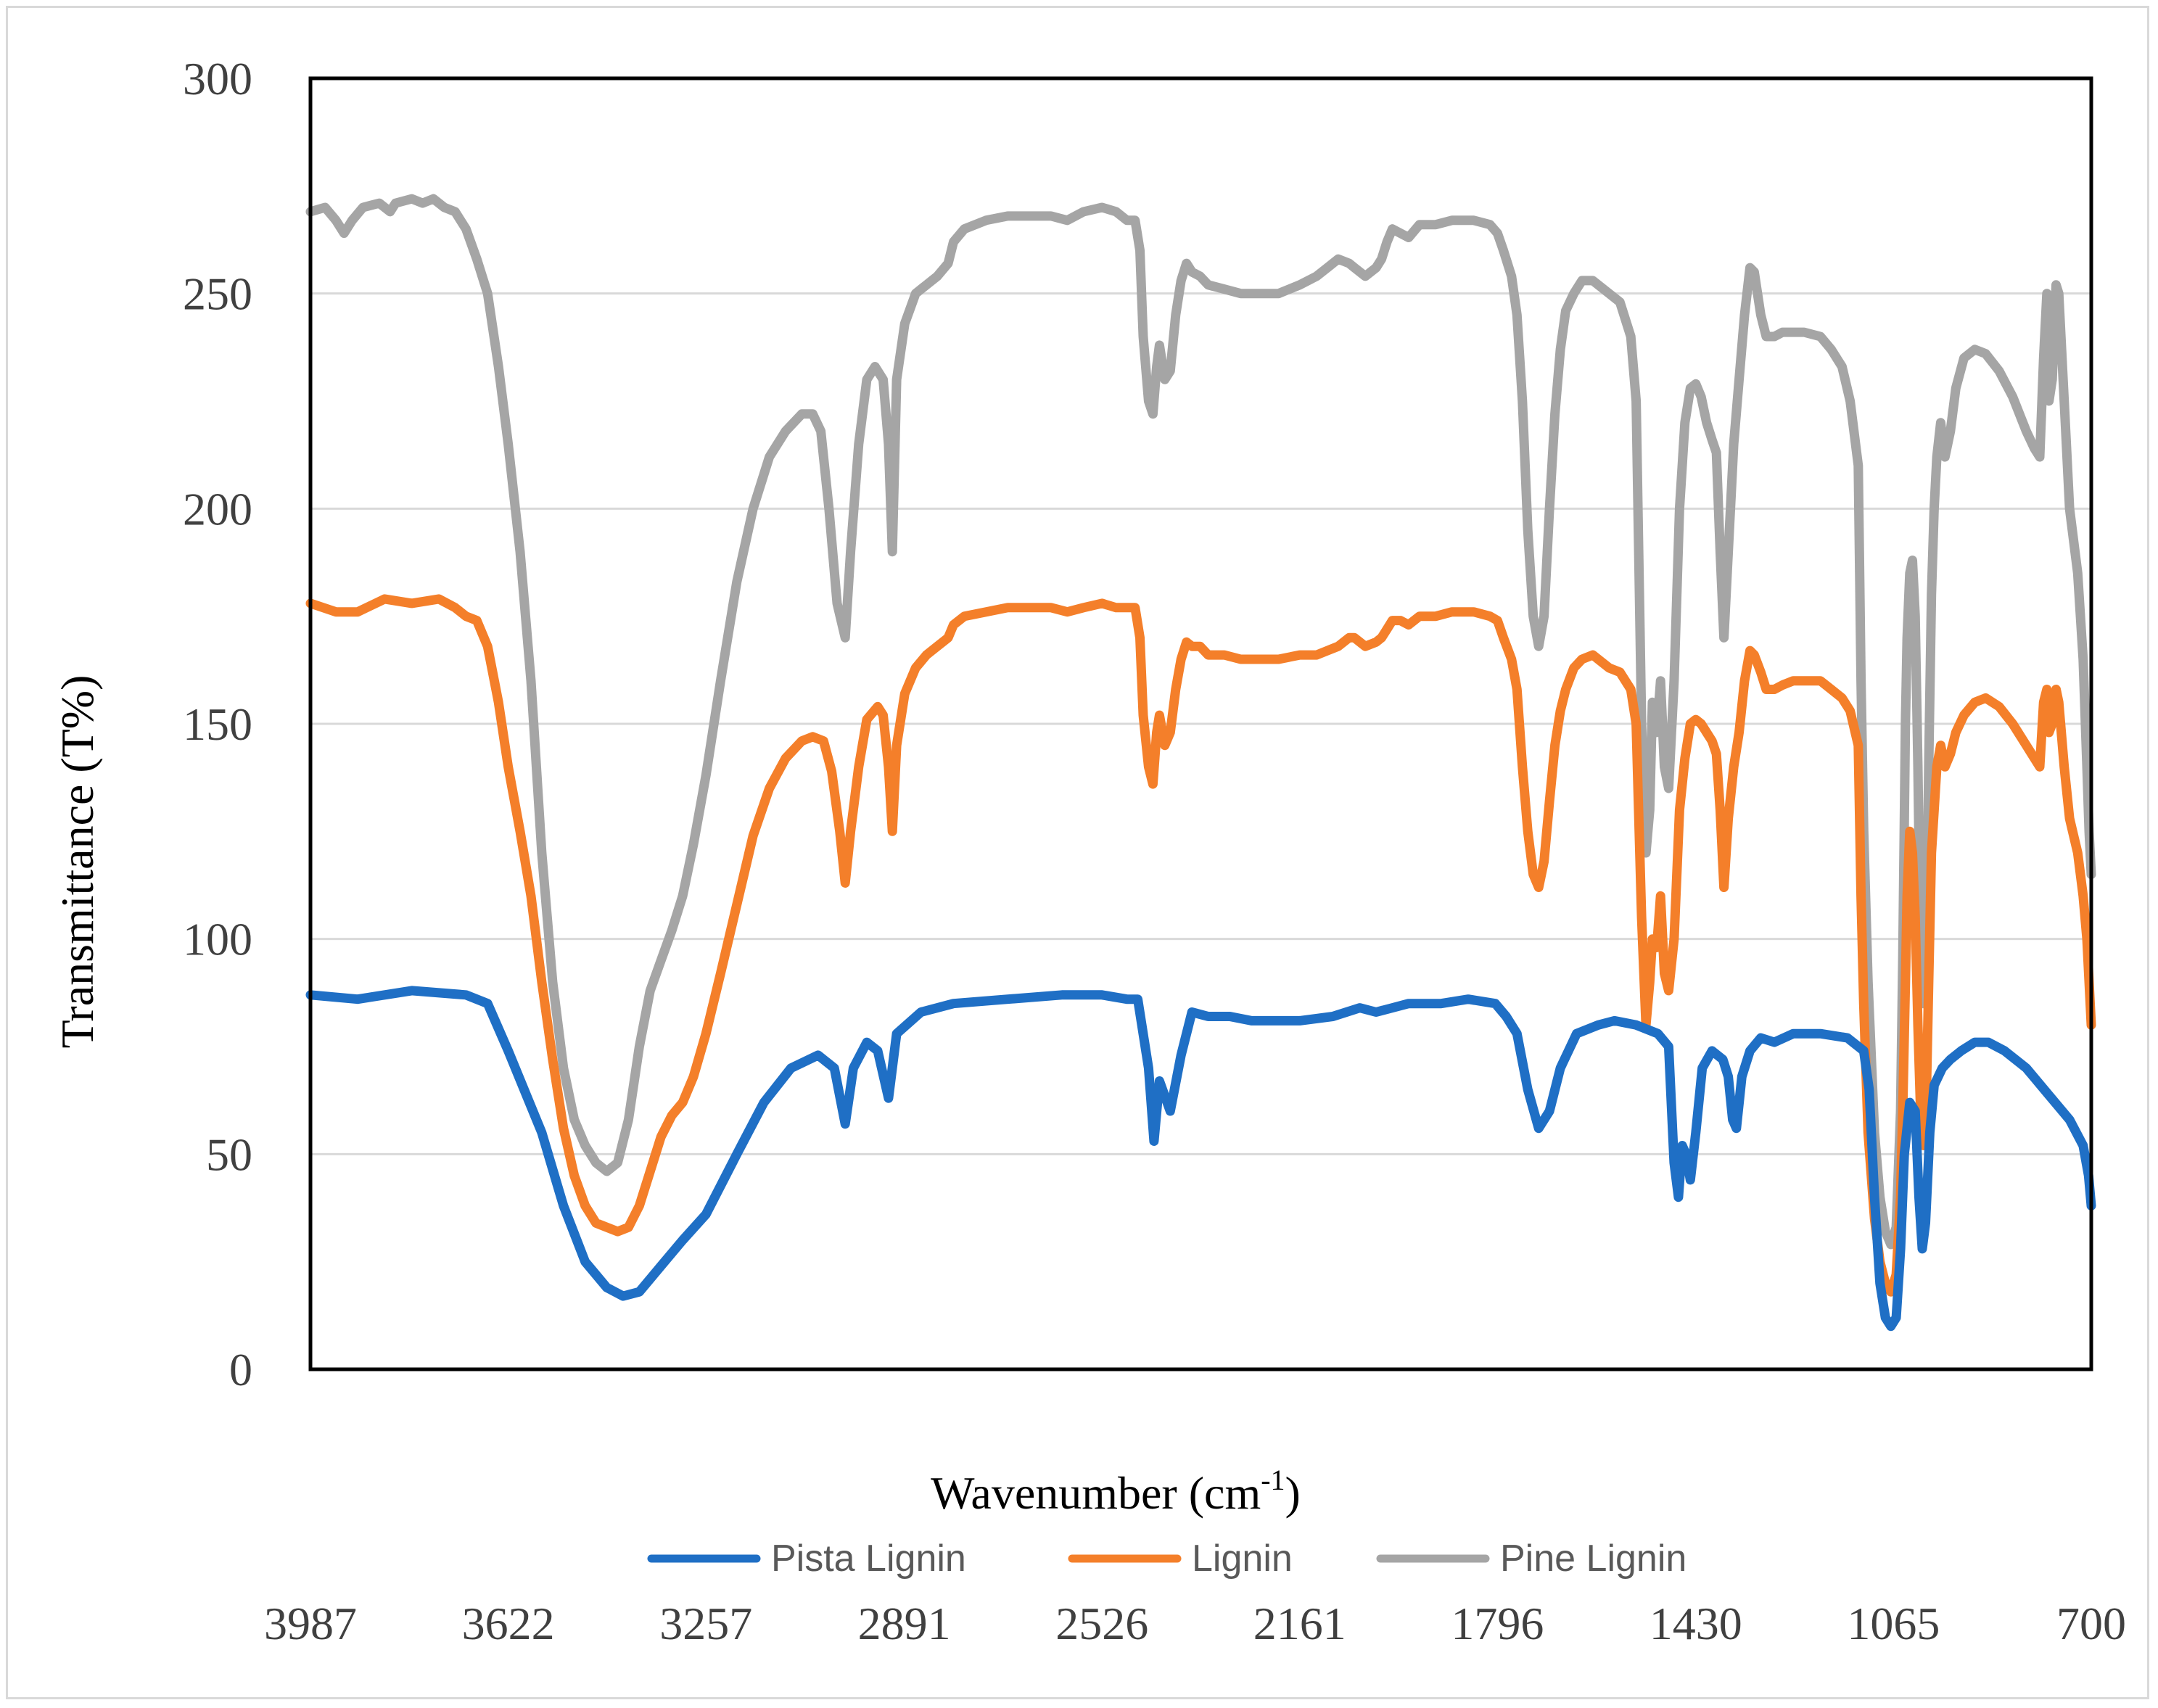 This screenshot has height=1708, width=2158. What do you see at coordinates (1195, 1623) in the screenshot?
I see `x-tick-labels: 3987 3622 3257 2891 2526 2161 1796 1430 1065 700` at bounding box center [1195, 1623].